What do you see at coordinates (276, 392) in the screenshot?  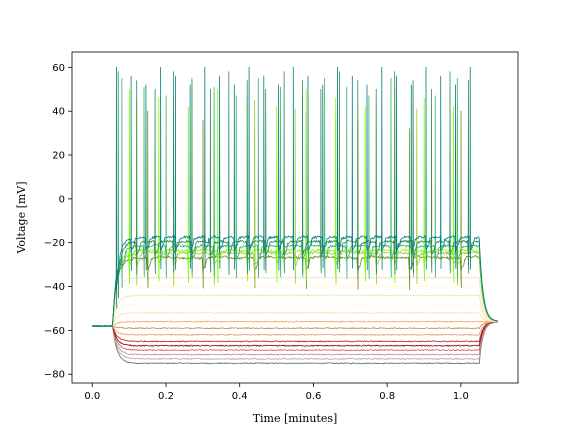 I see `x-axis: 0.0 0.2 0.4 0.6 0.8 1.0` at bounding box center [276, 392].